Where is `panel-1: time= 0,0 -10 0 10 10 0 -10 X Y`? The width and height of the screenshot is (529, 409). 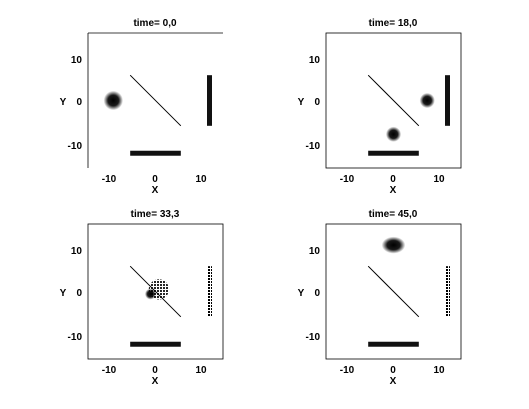
panel-1: time= 0,0 -10 0 10 10 0 -10 X Y is located at coordinates (141, 107).